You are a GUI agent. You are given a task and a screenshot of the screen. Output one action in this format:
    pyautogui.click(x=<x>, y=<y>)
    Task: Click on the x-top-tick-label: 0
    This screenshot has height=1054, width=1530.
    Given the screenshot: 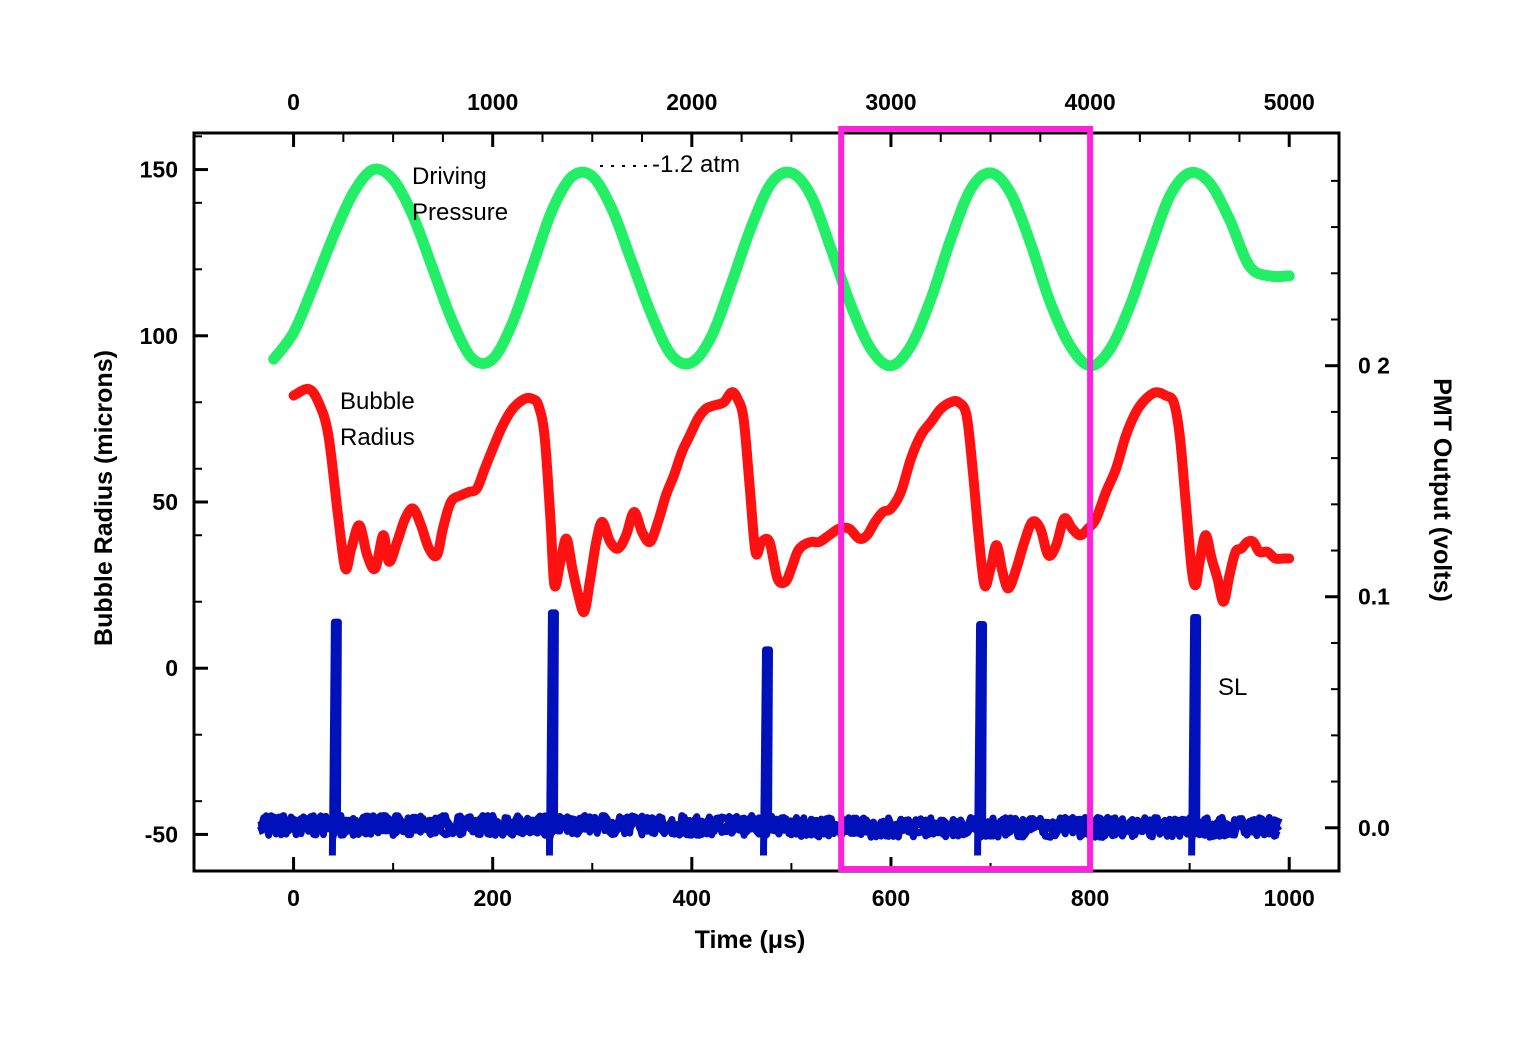 What is the action you would take?
    pyautogui.click(x=293, y=102)
    